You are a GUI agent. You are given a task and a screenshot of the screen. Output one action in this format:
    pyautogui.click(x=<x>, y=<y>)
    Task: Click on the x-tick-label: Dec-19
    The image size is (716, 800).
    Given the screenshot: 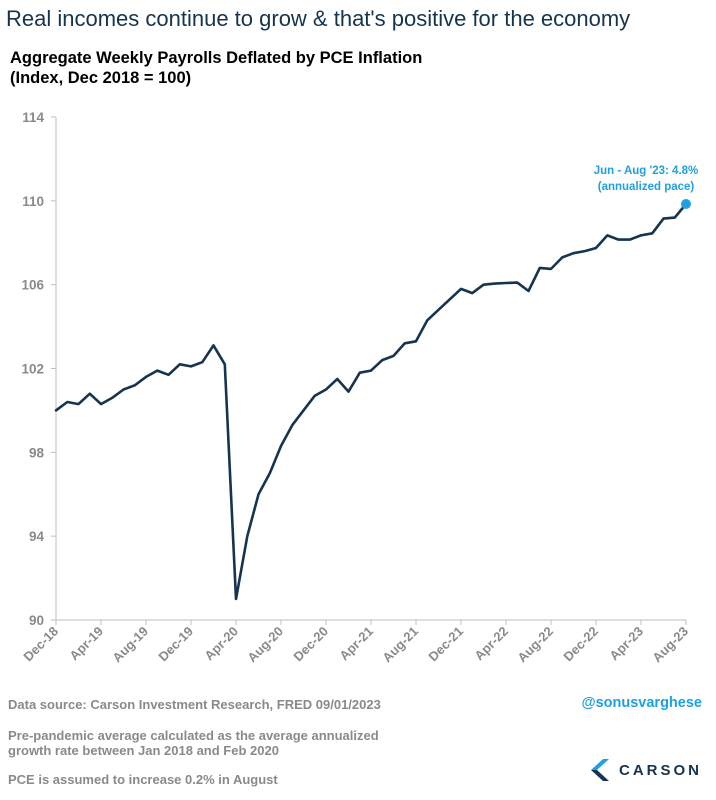 What is the action you would take?
    pyautogui.click(x=175, y=644)
    